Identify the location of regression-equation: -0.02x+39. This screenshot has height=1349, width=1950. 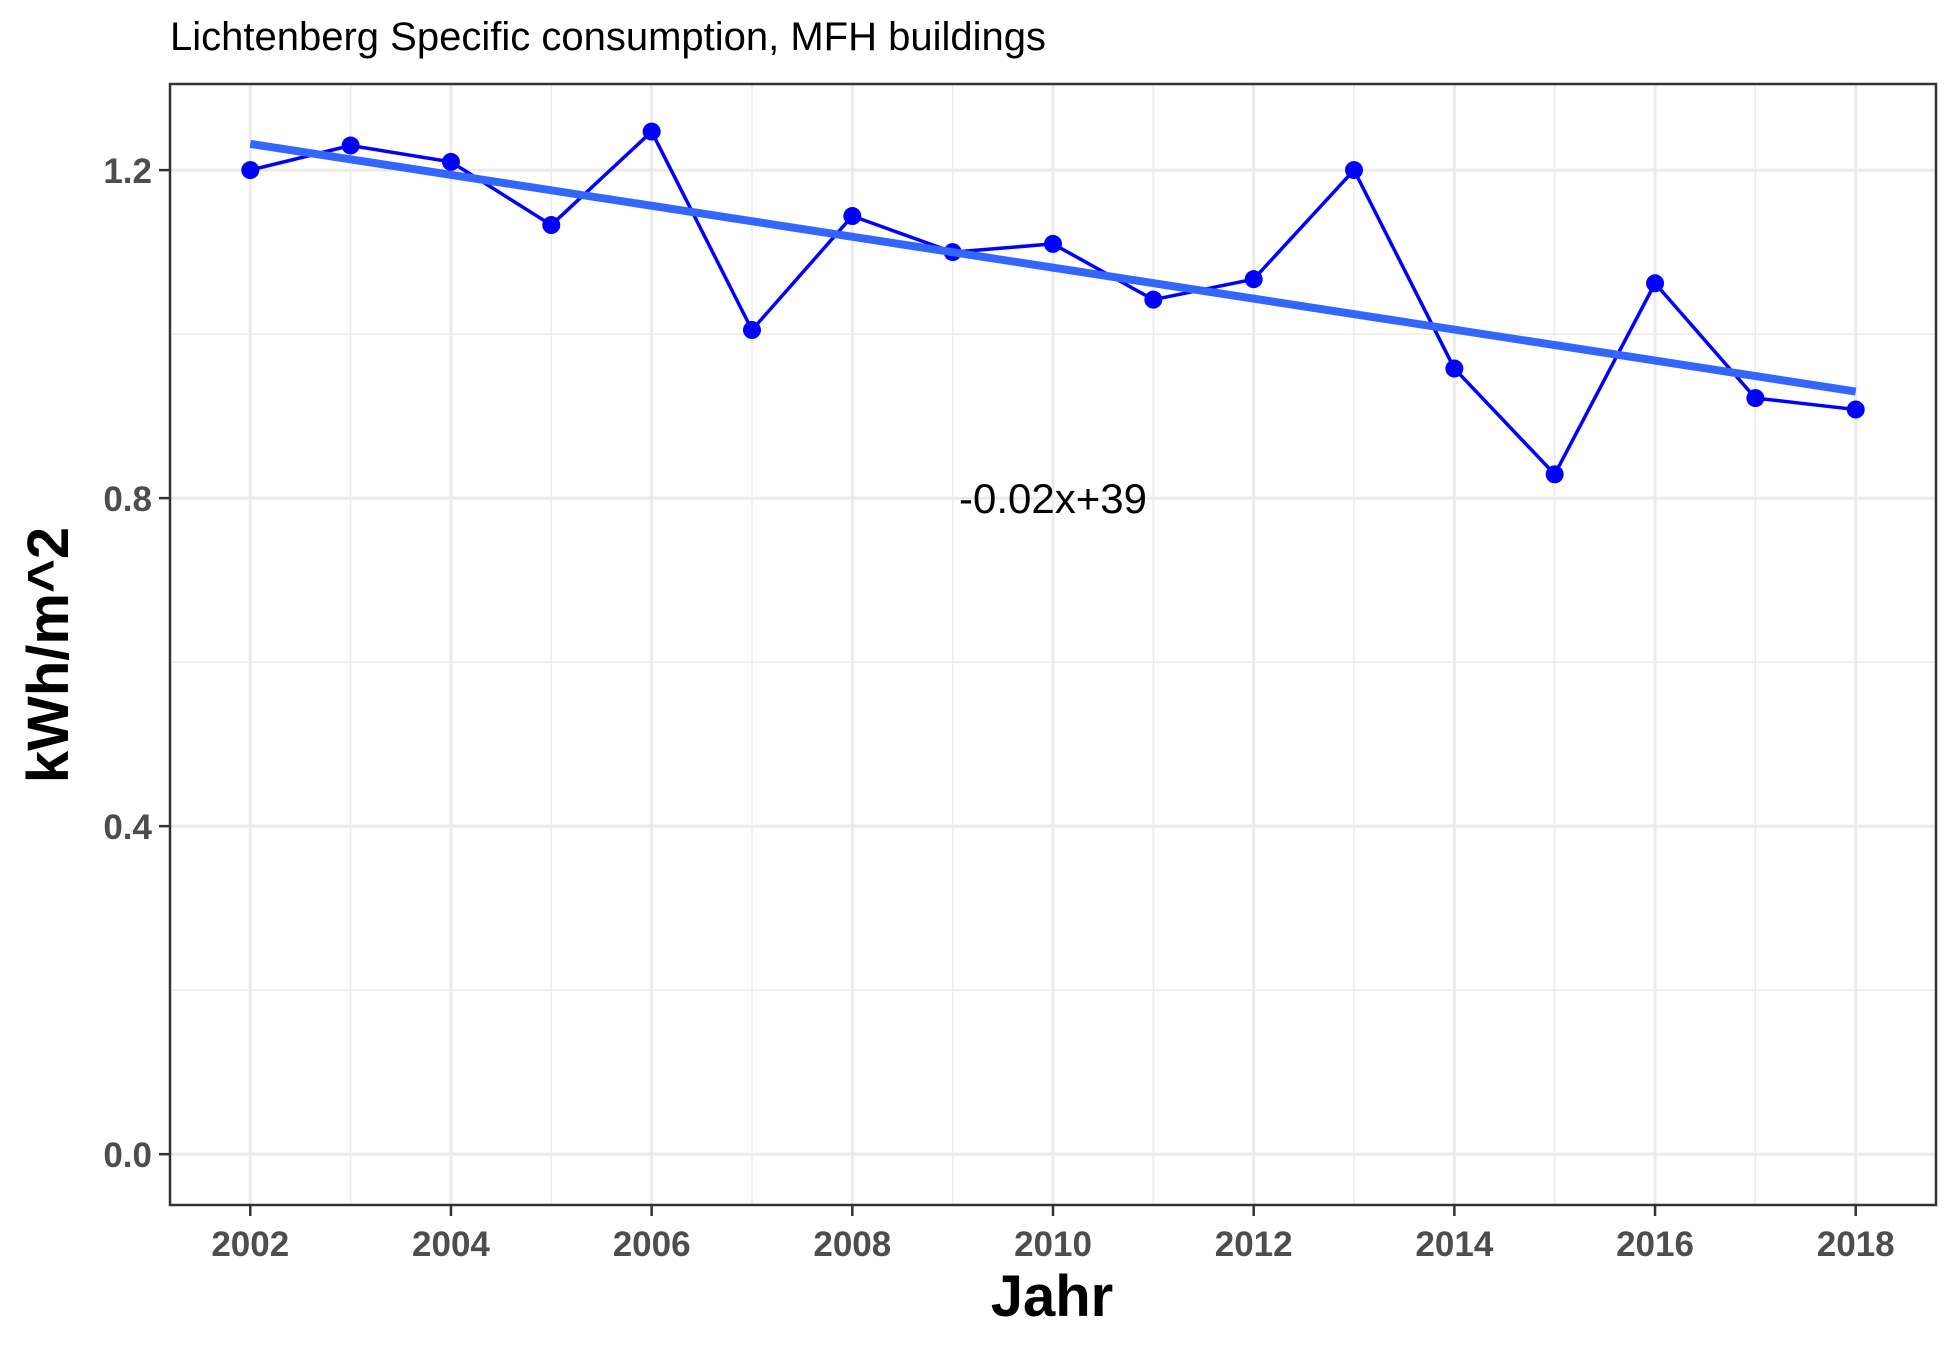
(1053, 498).